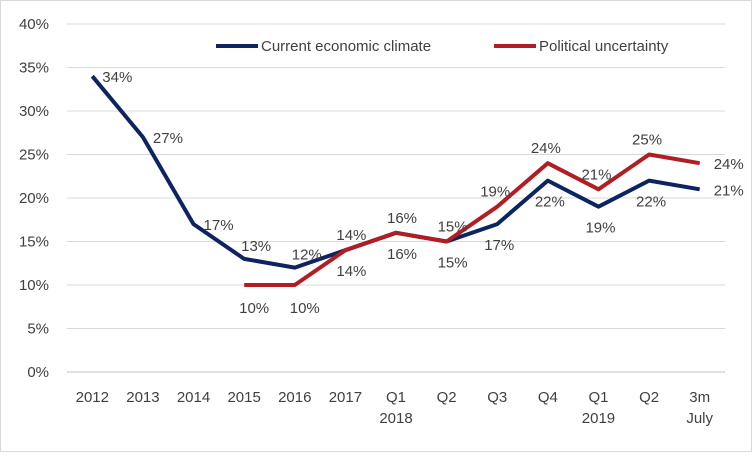  What do you see at coordinates (193, 397) in the screenshot?
I see `x-tick-label: 2014` at bounding box center [193, 397].